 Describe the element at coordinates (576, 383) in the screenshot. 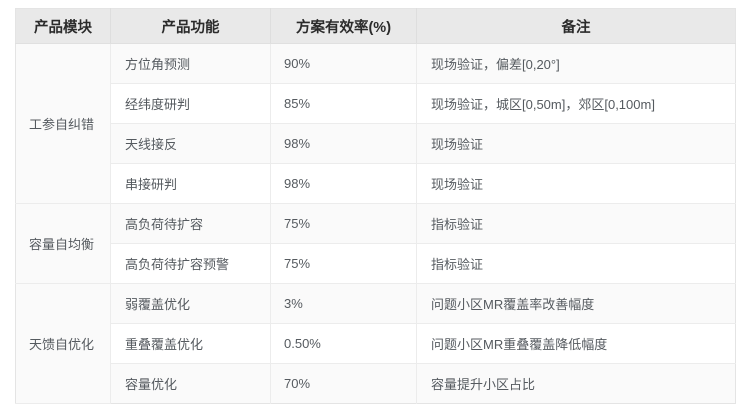

I see `note-cell: 容量提升小区占比` at that location.